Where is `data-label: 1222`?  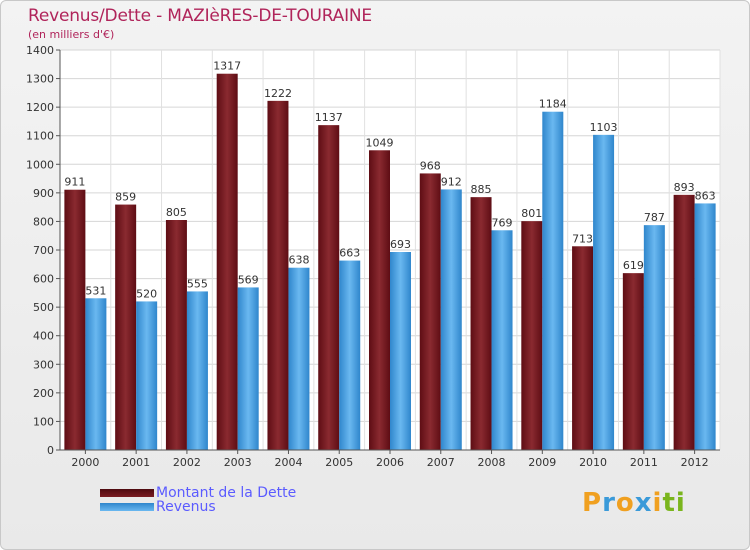
data-label: 1222 is located at coordinates (278, 93).